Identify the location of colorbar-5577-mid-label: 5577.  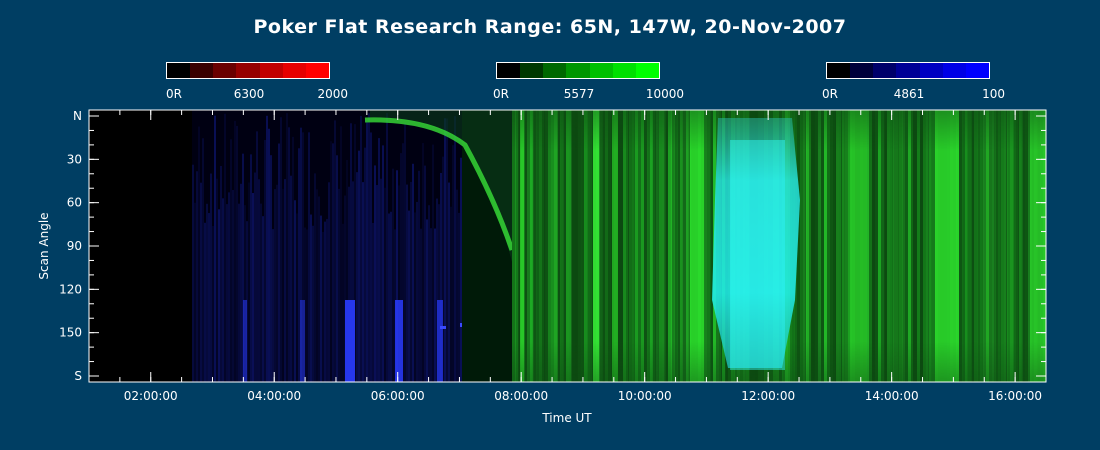
(579, 94).